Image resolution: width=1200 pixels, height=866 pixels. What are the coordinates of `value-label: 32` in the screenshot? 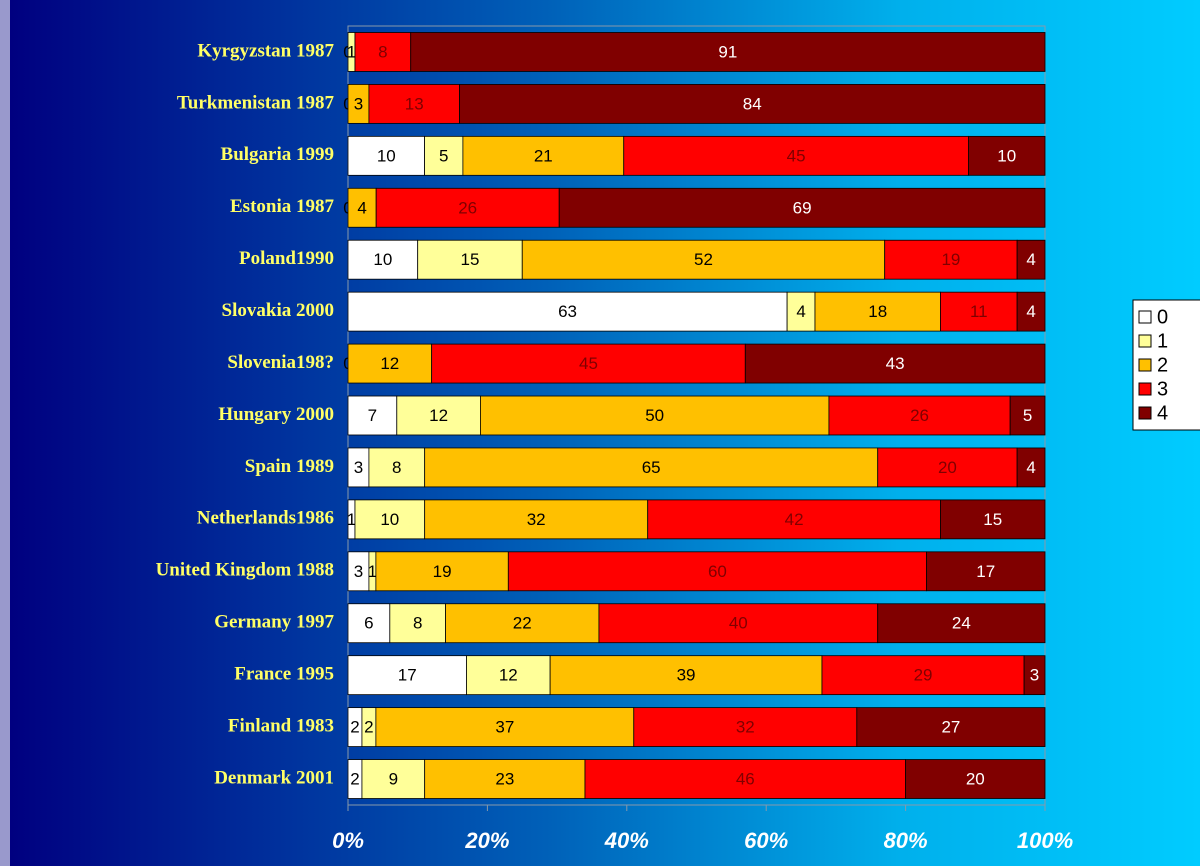 It's located at (745, 727).